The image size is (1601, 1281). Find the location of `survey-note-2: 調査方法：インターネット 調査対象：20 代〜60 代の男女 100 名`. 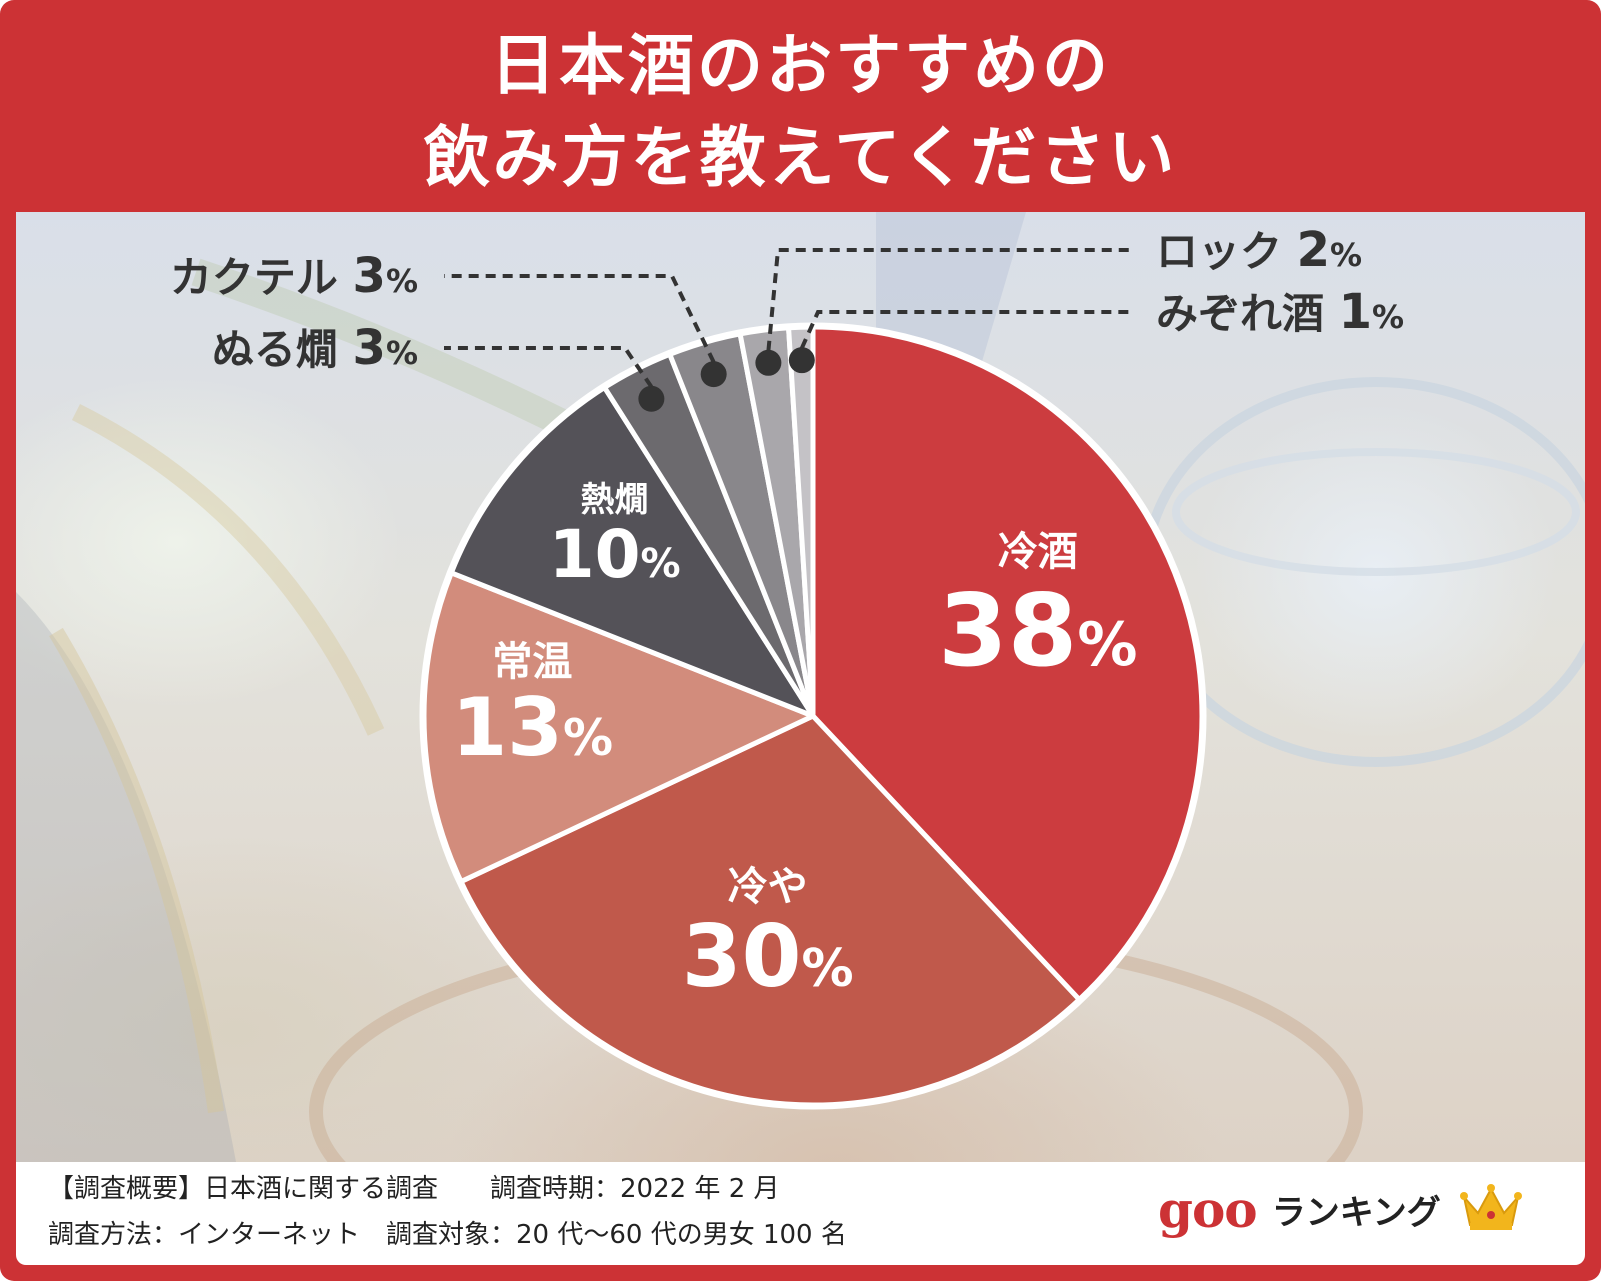

survey-note-2: 調査方法：インターネット 調査対象：20 代〜60 代の男女 100 名 is located at coordinates (447, 1235).